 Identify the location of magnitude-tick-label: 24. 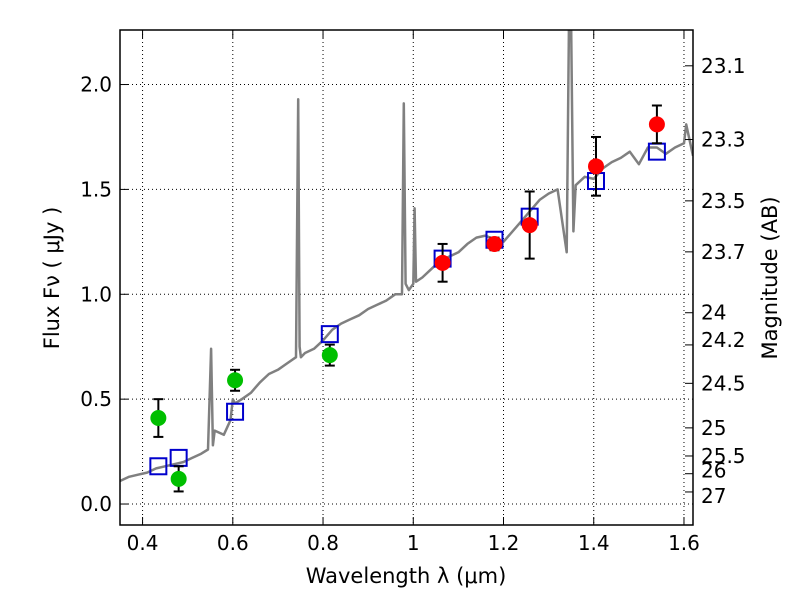
(713, 313).